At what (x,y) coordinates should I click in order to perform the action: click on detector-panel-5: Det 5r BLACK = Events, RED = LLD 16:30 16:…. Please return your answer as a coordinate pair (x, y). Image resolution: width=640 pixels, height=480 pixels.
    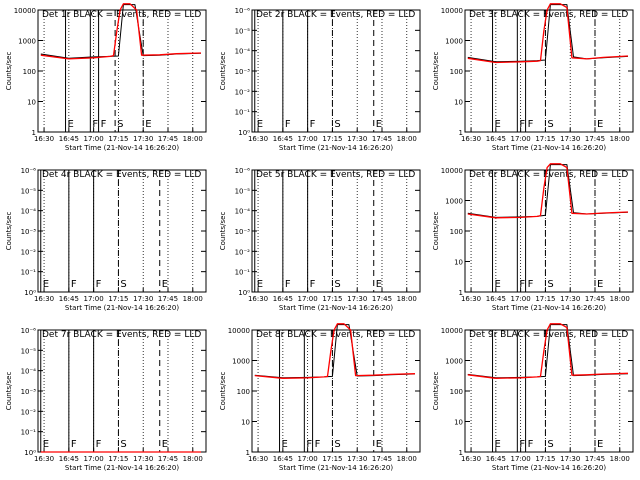
    Looking at the image, I should click on (320, 239).